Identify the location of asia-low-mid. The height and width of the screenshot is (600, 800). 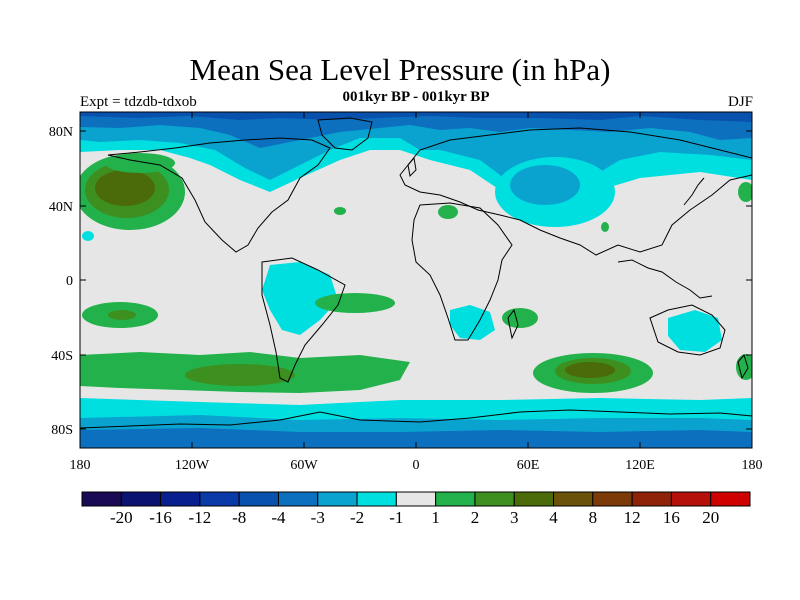
(545, 185).